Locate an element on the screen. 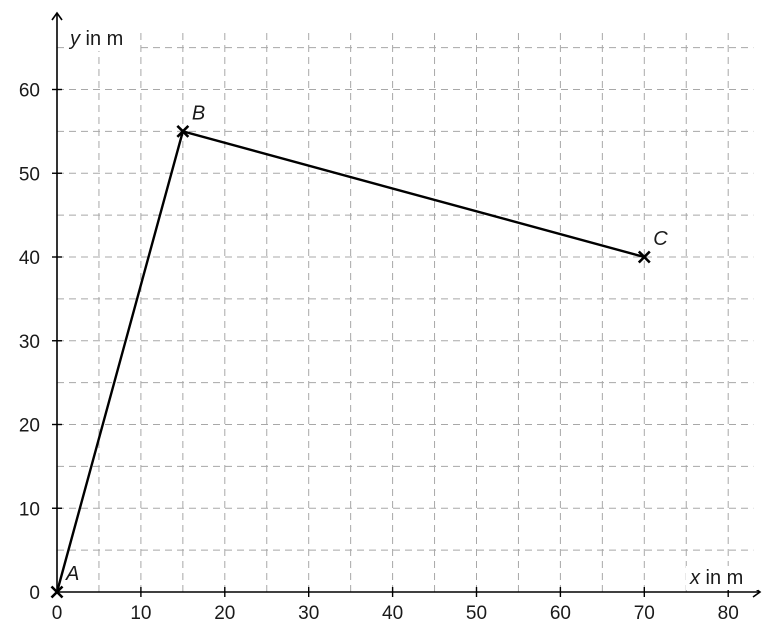 Image resolution: width=764 pixels, height=629 pixels. x-tick-label: 80 is located at coordinates (728, 613).